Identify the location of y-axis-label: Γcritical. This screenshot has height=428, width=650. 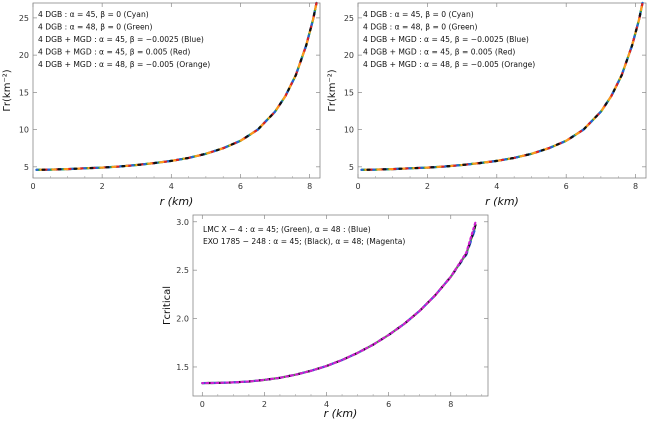
(167, 305).